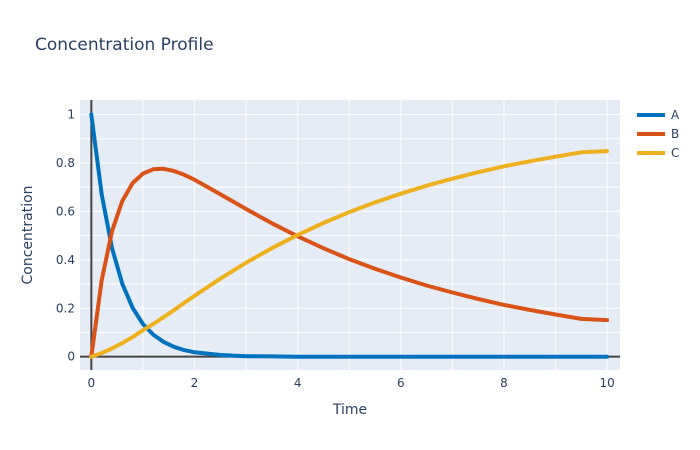 The image size is (700, 450). I want to click on y-tick-label: 0.4, so click(65, 260).